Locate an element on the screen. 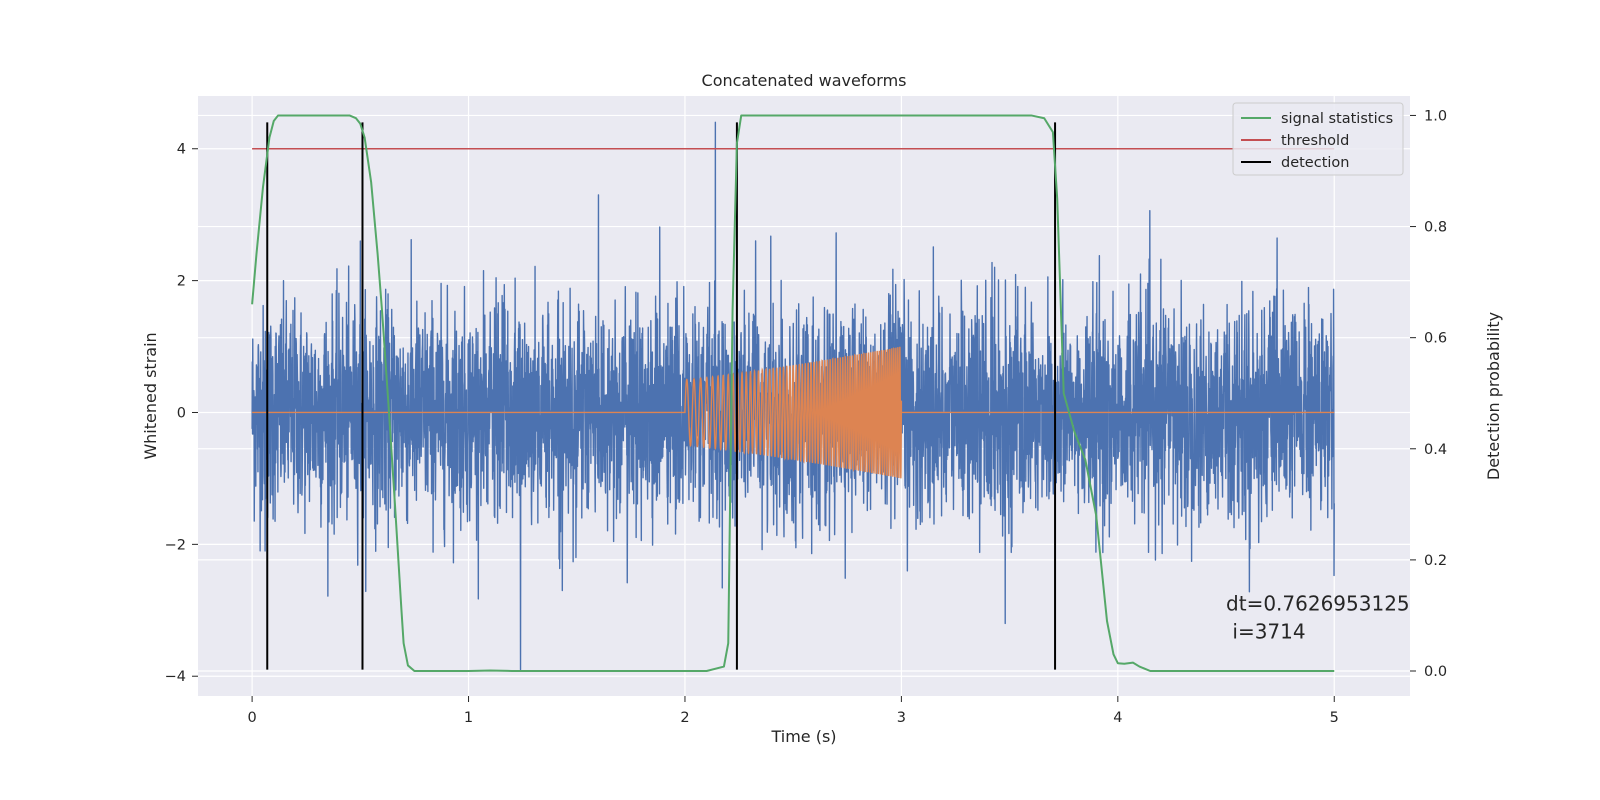 This screenshot has height=800, width=1600. legend-label-2: detection is located at coordinates (1315, 163).